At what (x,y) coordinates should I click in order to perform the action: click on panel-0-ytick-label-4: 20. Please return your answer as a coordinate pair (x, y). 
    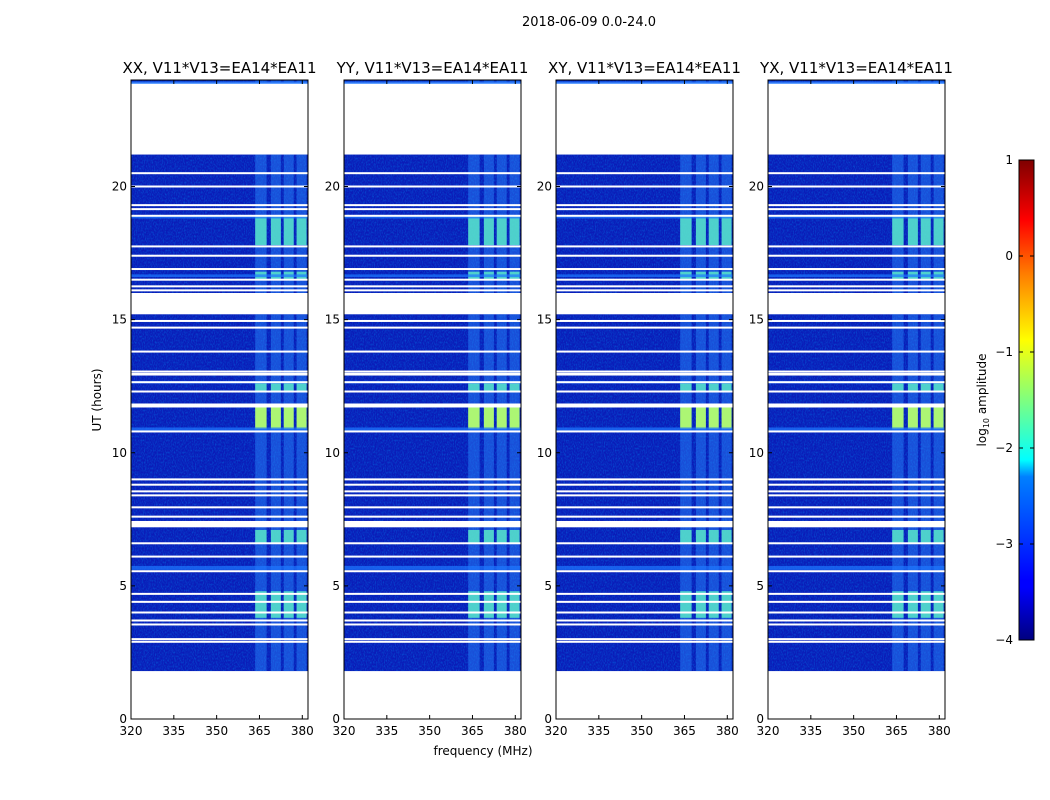
    Looking at the image, I should click on (119, 187).